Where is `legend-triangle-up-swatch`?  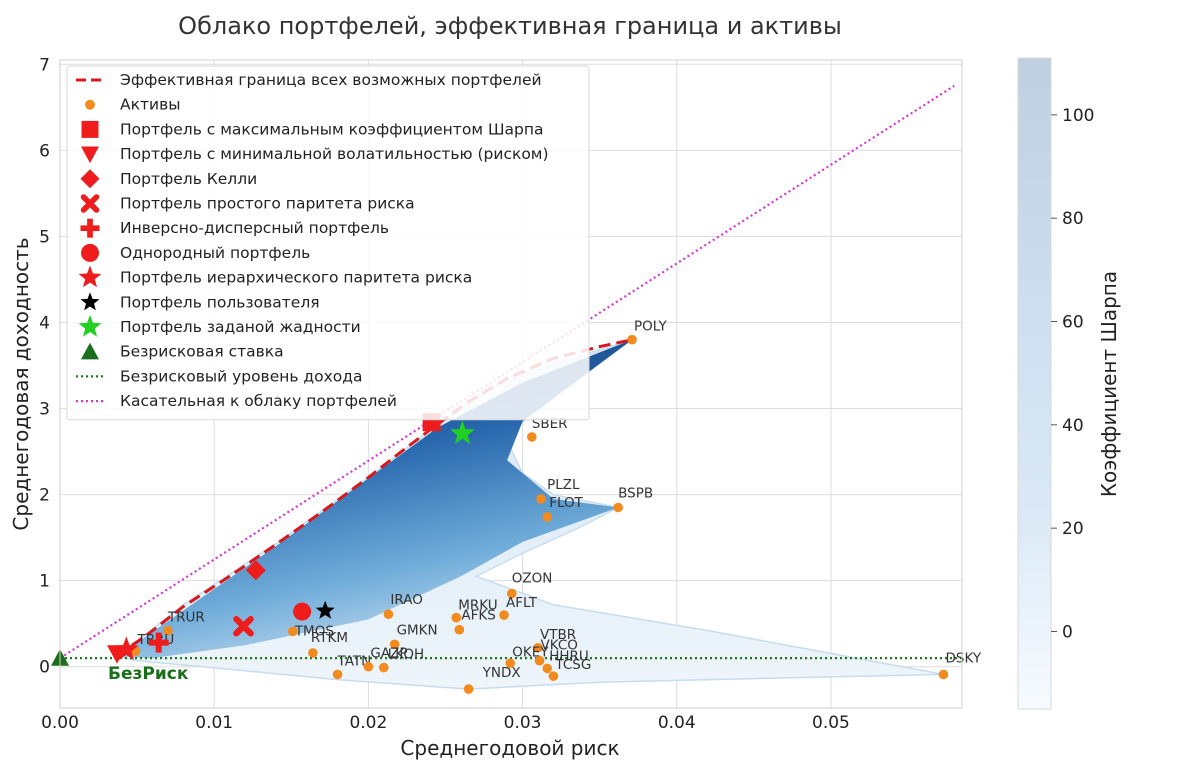
legend-triangle-up-swatch is located at coordinates (90, 351).